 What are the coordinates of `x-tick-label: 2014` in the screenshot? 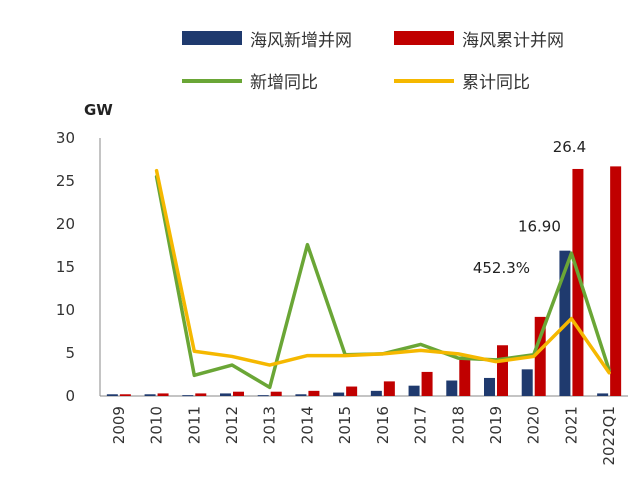 It's located at (307, 425).